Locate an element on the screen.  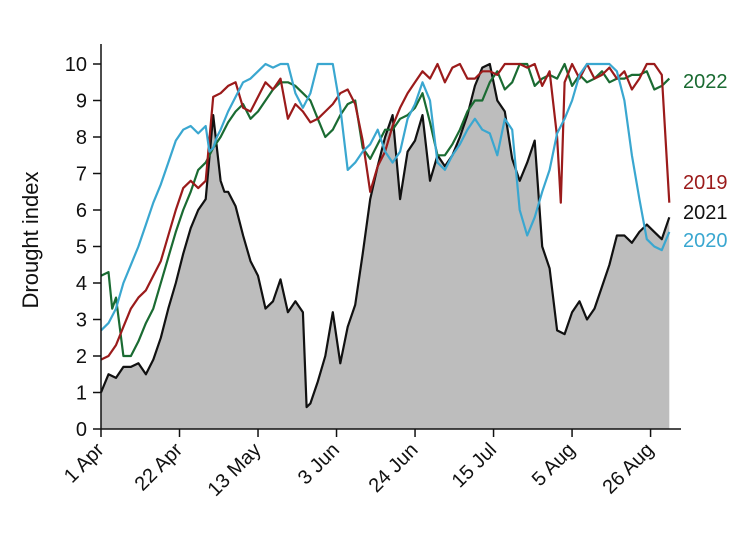
y-tick-label: 5 is located at coordinates (81, 248).